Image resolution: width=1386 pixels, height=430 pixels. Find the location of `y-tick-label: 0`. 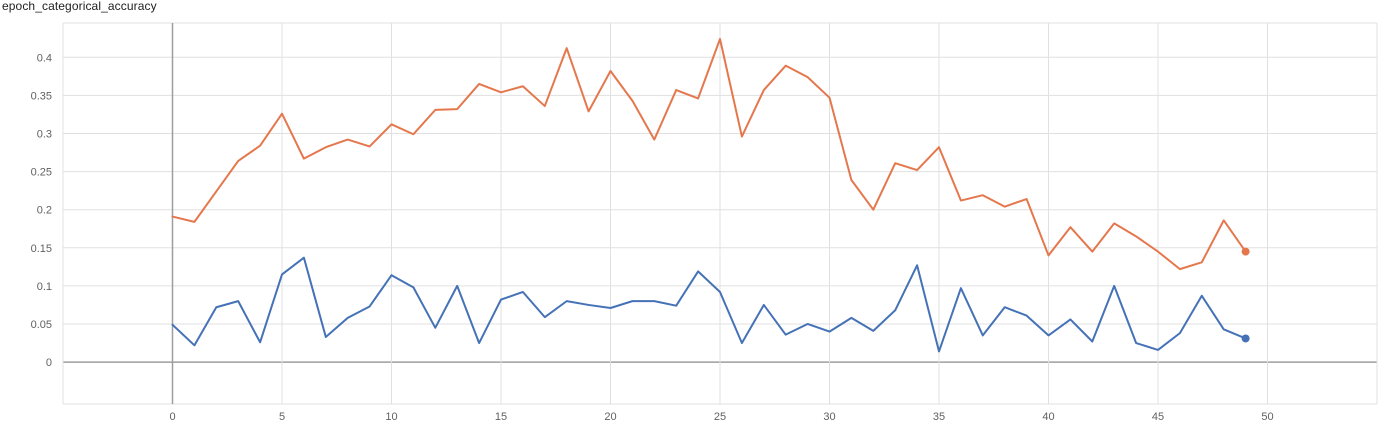

y-tick-label: 0 is located at coordinates (49, 363).